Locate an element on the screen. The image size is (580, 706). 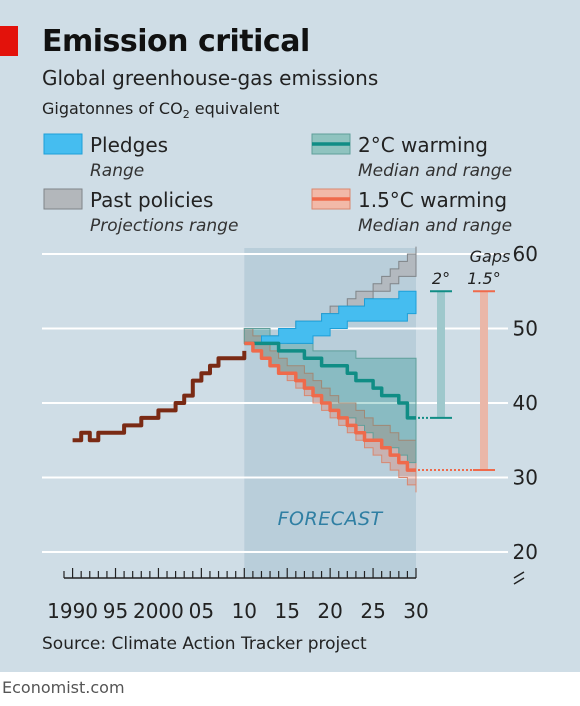
gaps-title: Gaps is located at coordinates (490, 256).